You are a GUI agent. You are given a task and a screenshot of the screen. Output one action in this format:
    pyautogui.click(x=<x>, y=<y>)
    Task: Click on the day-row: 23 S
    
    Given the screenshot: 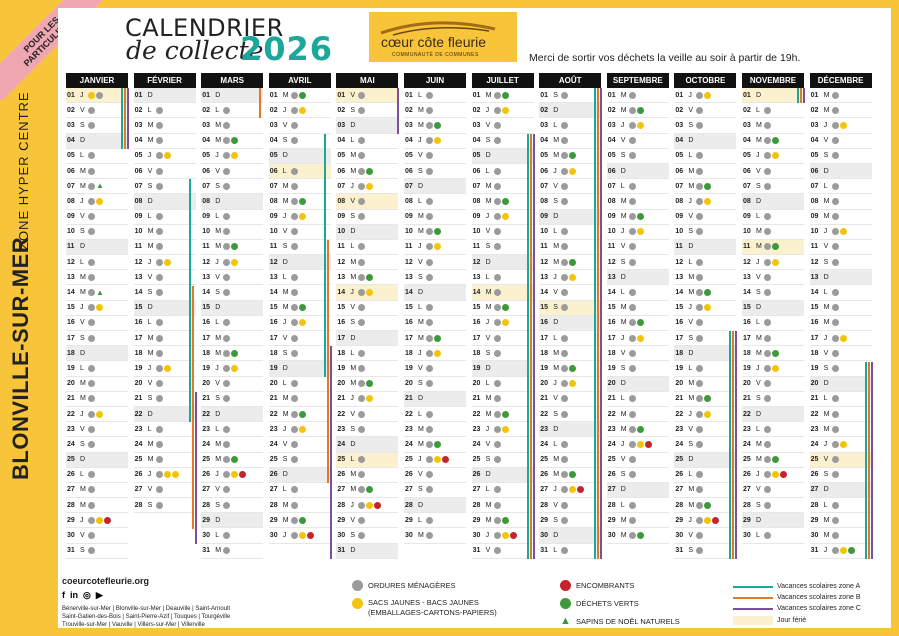 What is the action you would take?
    pyautogui.click(x=367, y=430)
    